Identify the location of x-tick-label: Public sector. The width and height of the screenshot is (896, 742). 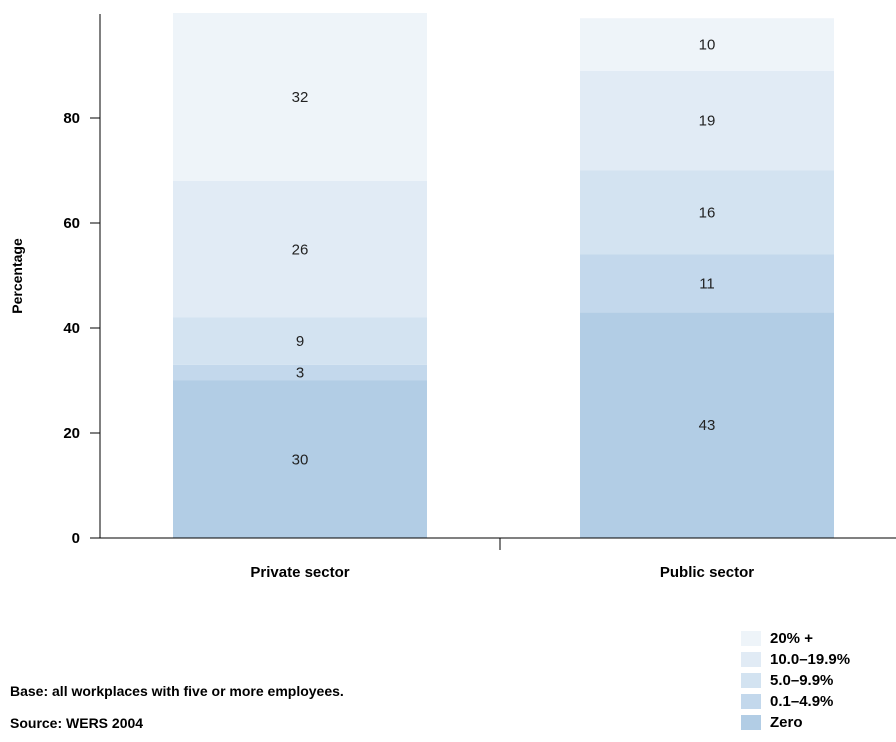
(707, 572).